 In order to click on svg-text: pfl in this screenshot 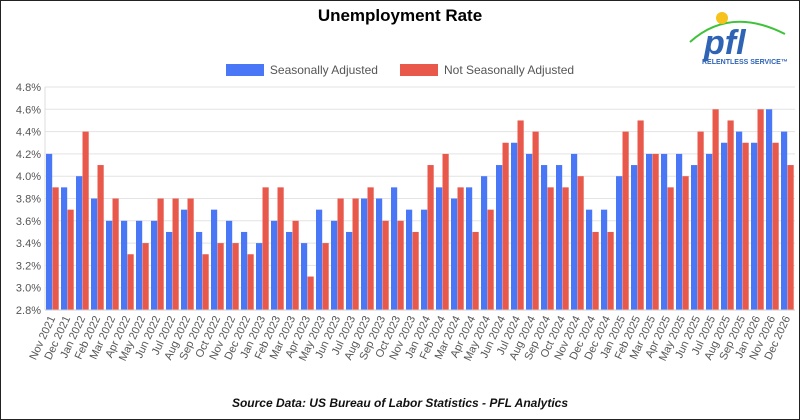, I will do `click(725, 43)`.